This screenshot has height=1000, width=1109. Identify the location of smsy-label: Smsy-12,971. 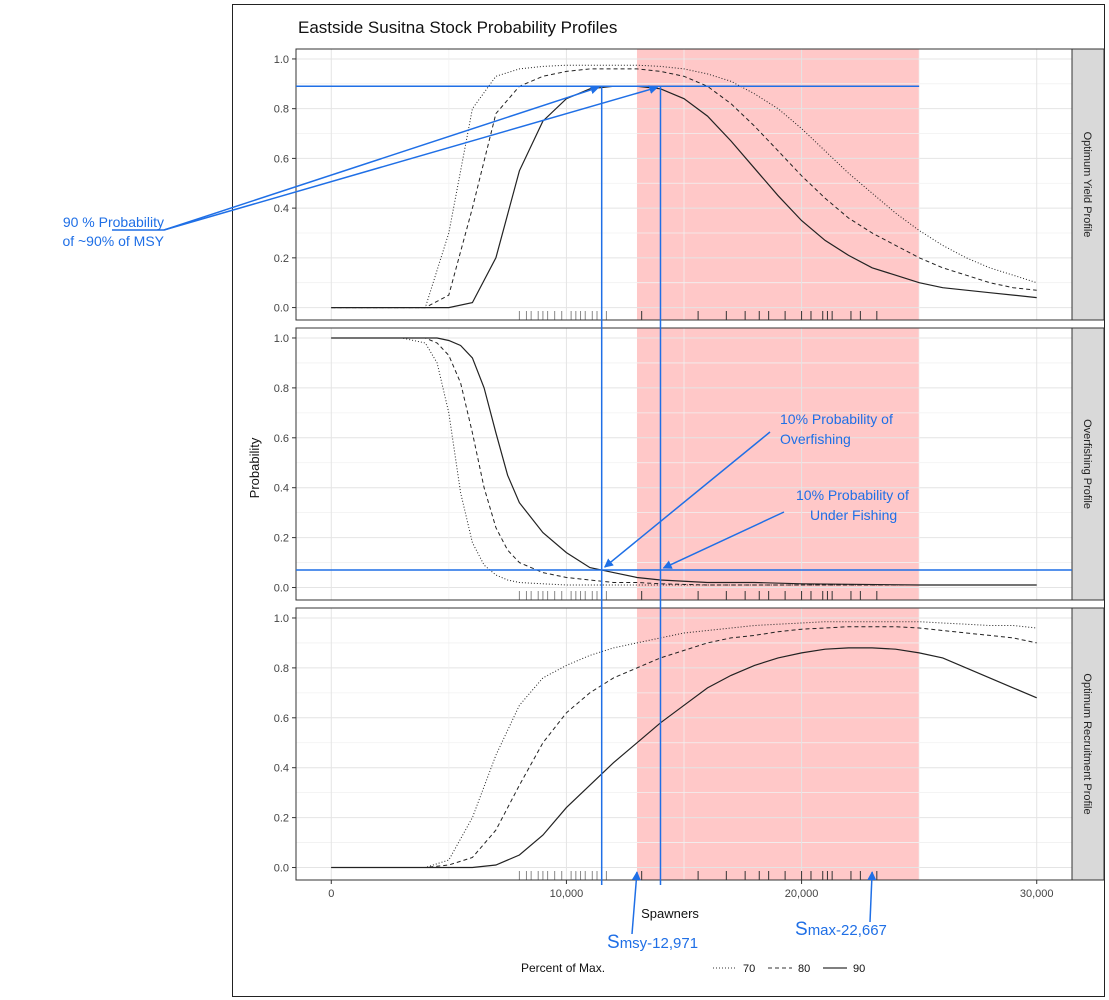
(652, 942).